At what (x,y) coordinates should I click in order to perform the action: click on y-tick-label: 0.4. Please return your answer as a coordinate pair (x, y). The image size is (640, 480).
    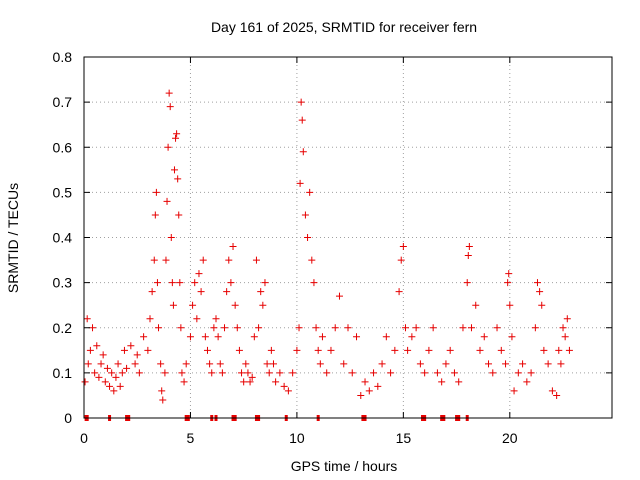
    Looking at the image, I should click on (63, 238).